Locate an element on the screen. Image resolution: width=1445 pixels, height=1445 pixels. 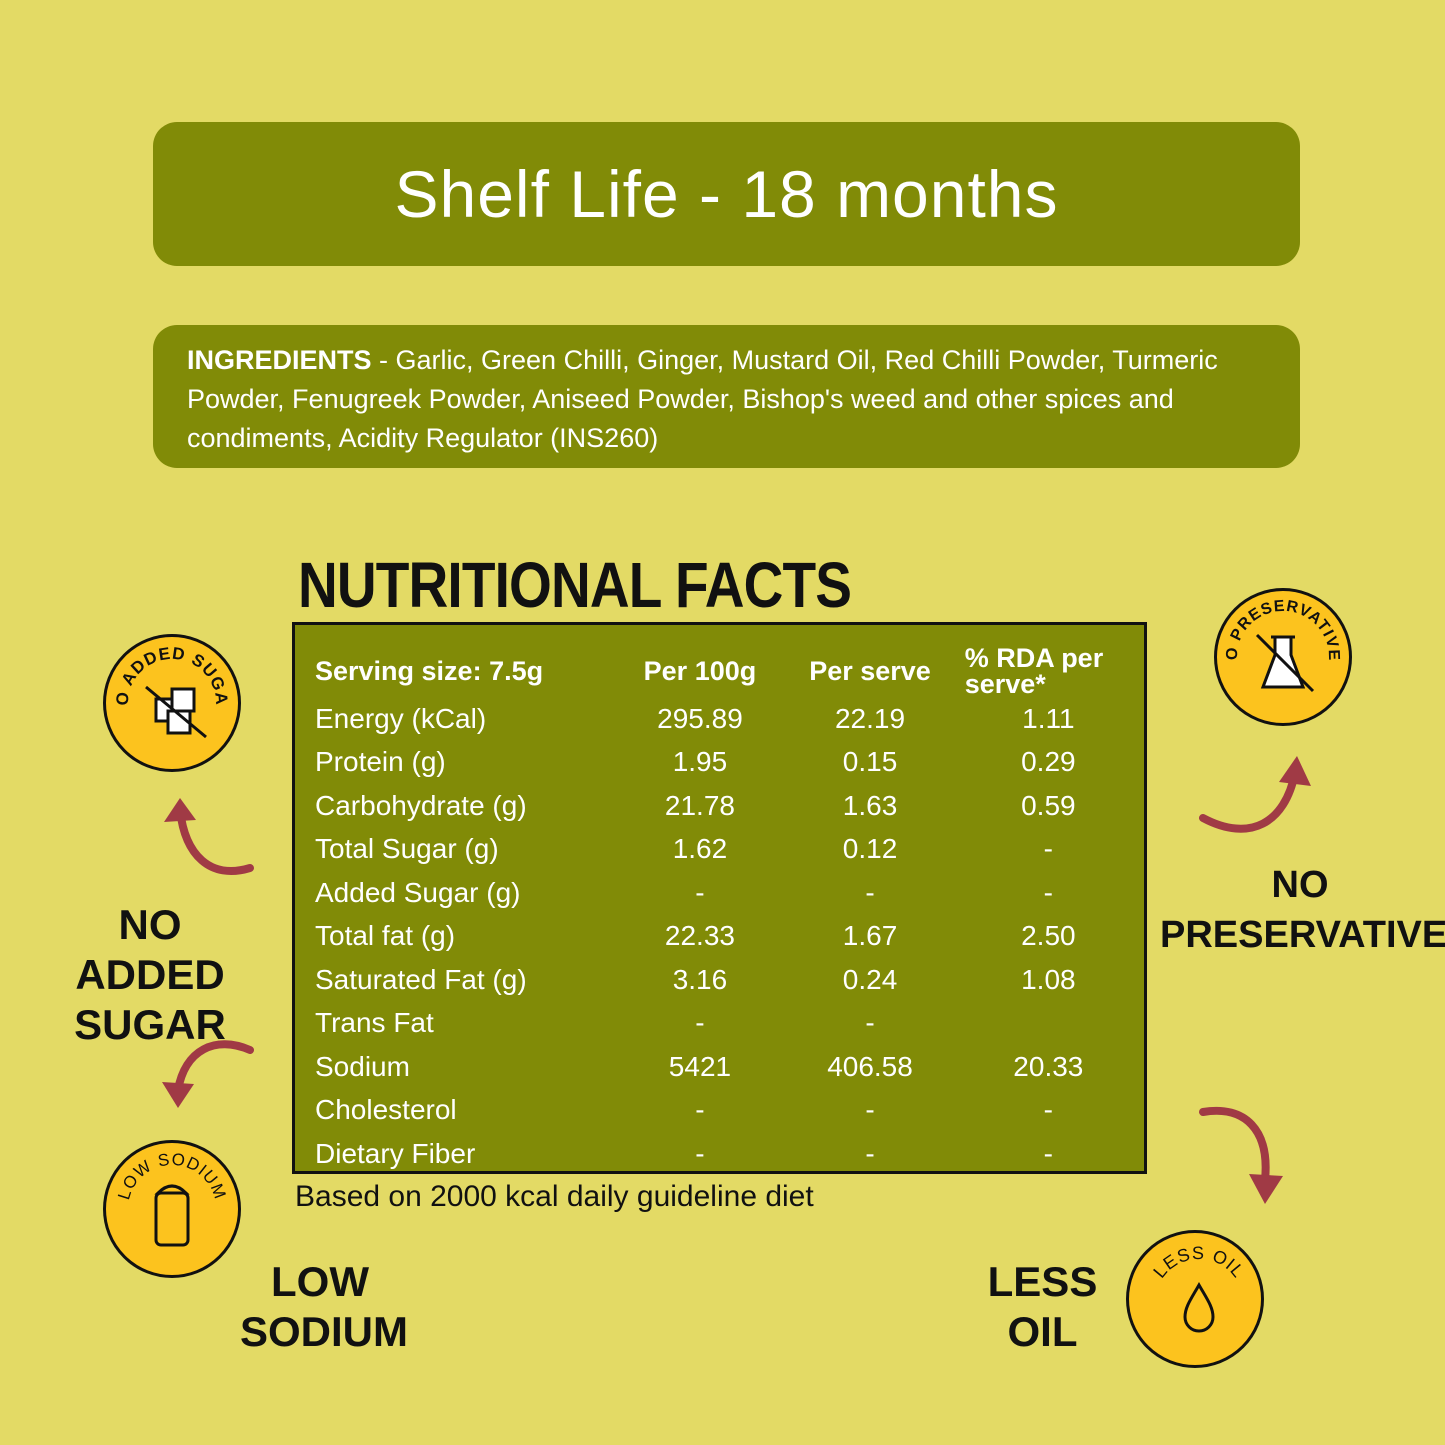
table-row: Trans Fat - - is located at coordinates (729, 1024).